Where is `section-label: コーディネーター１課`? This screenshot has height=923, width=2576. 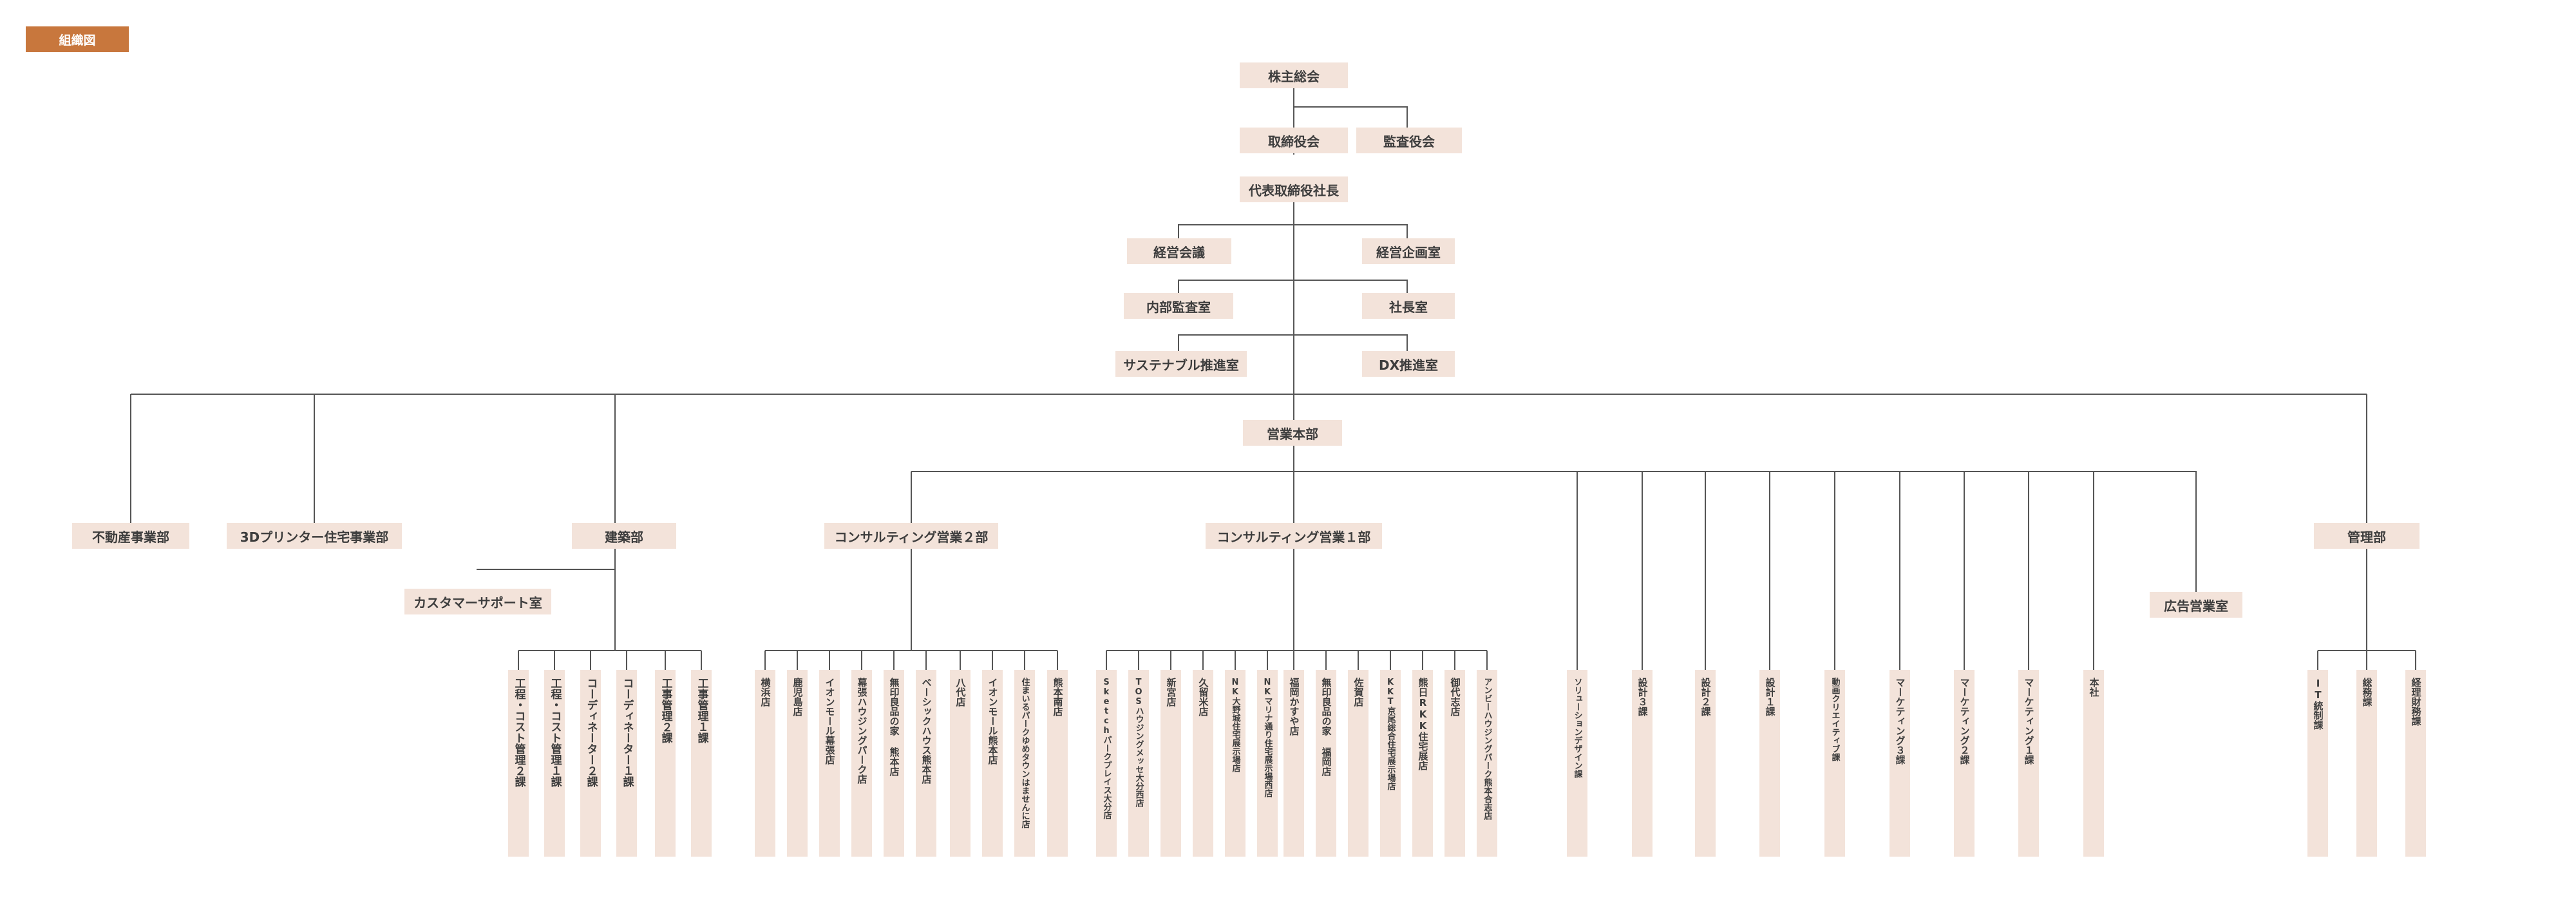
section-label: コーディネーター１課 is located at coordinates (627, 732).